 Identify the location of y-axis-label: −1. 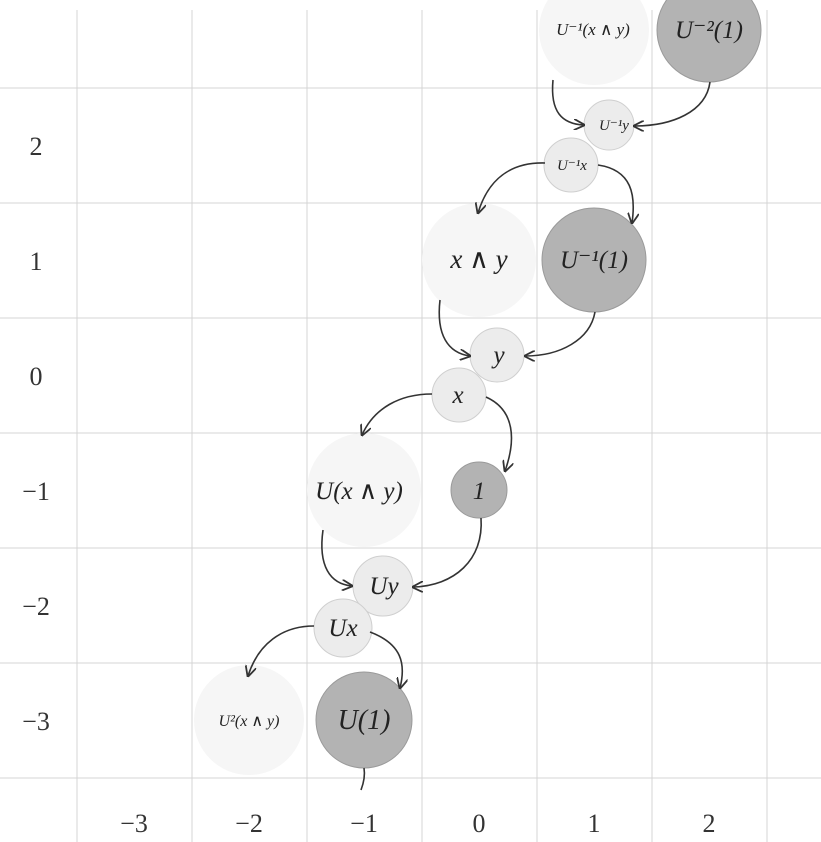
(36, 491).